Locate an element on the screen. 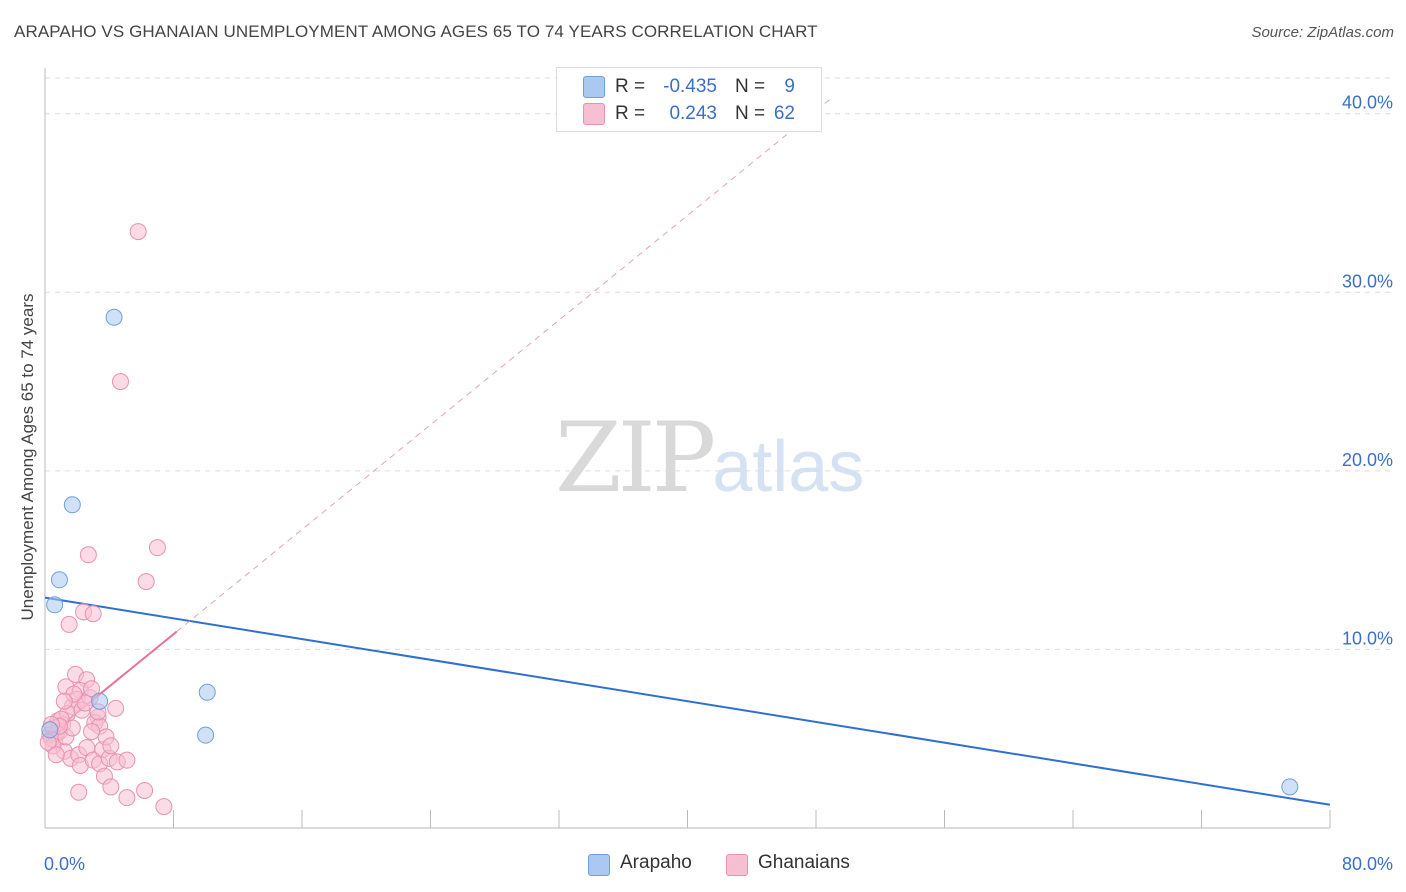  series-legend-label: Ghanaians is located at coordinates (804, 862).